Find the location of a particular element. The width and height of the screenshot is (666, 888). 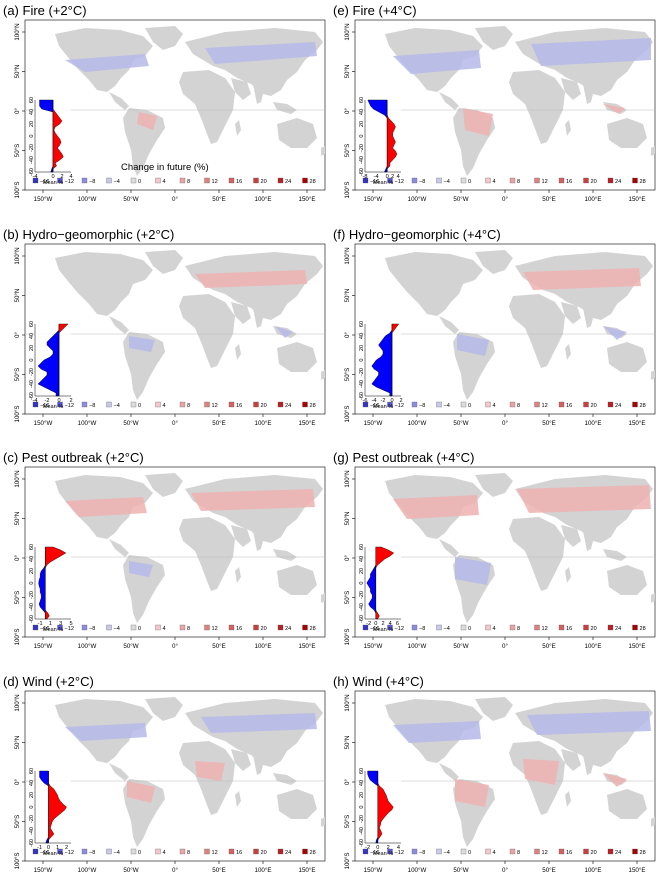

panel-title: (e) Fire (+4°C) is located at coordinates (375, 10).